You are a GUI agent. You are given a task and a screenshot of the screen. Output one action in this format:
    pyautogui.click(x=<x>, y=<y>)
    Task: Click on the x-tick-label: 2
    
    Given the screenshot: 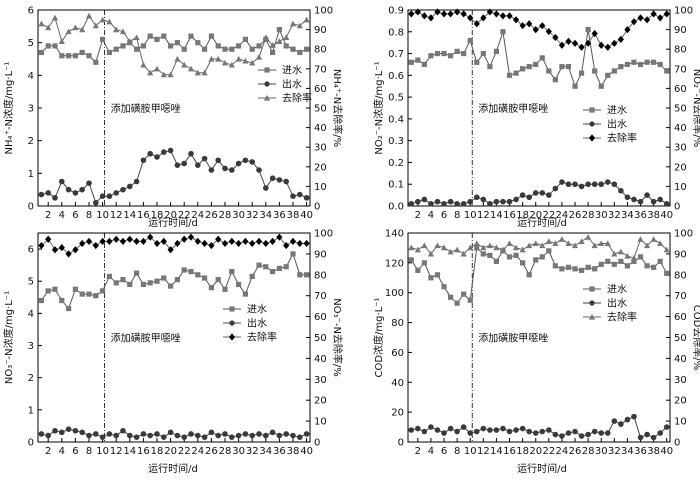 What is the action you would take?
    pyautogui.click(x=48, y=451)
    